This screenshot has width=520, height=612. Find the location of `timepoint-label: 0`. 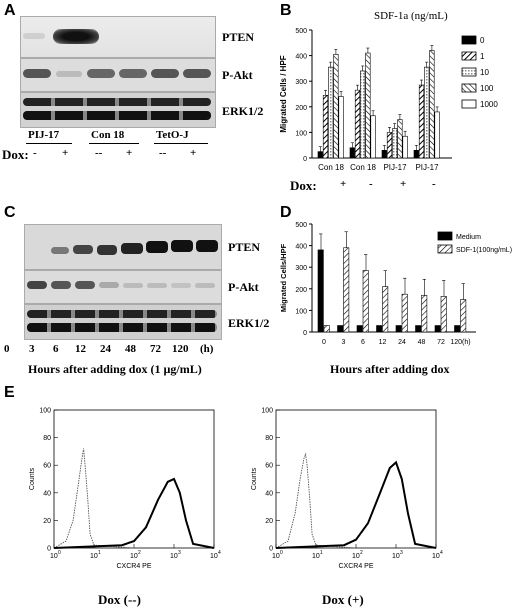

timepoint-label: 0 is located at coordinates (7, 349).